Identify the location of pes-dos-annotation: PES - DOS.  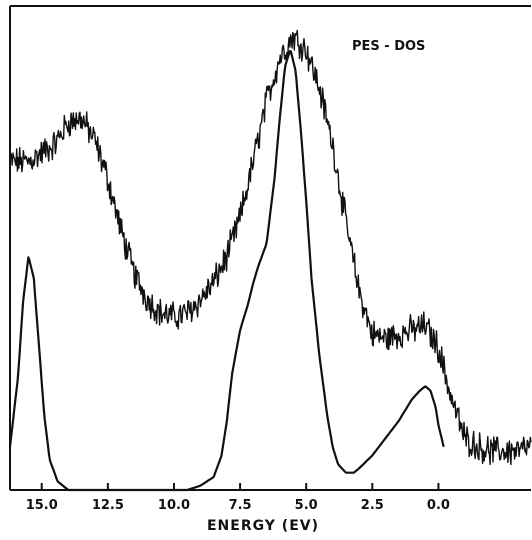
(388, 46).